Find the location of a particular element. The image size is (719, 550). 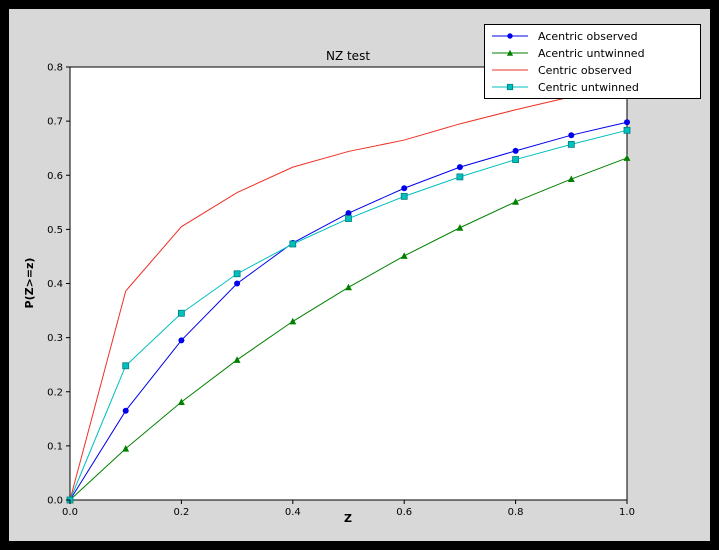

legend-label: Centric untwinned is located at coordinates (588, 87).